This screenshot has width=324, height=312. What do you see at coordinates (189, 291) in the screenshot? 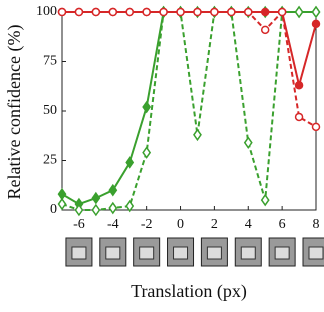
I see `x-axis-label: Translation (px)` at bounding box center [189, 291].